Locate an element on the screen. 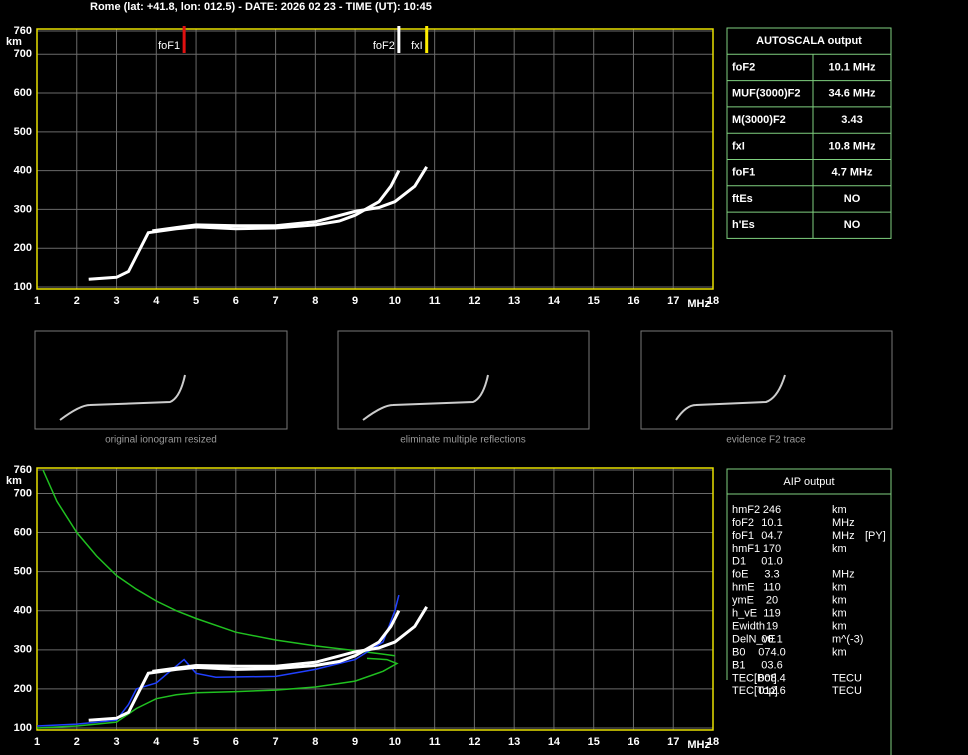 This screenshot has width=968, height=755. aip-cell: DelN_vE is located at coordinates (753, 639).